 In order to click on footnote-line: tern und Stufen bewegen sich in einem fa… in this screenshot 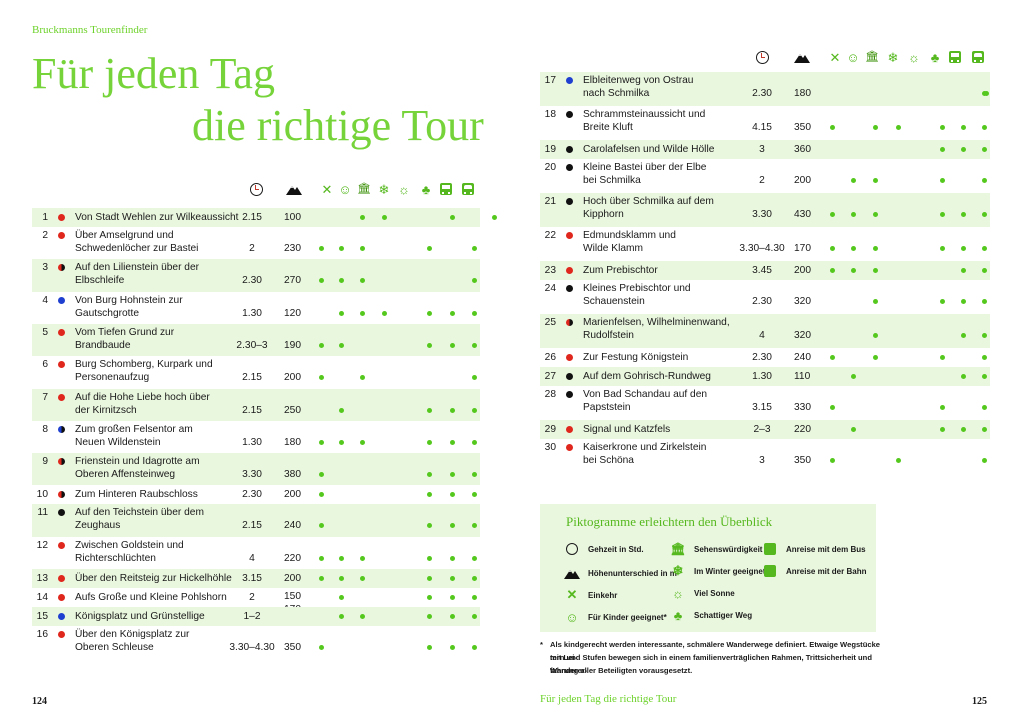, I will do `click(711, 664)`.